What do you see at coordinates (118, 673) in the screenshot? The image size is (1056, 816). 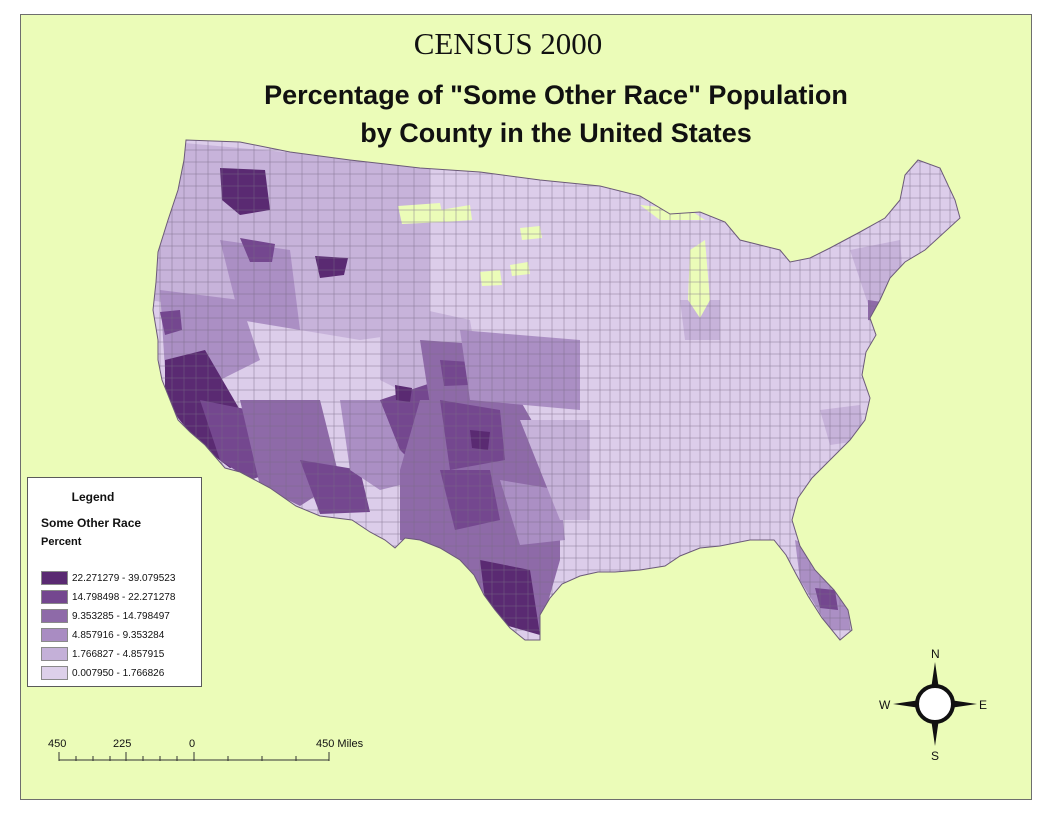 I see `legend-class-label: 0.007950 - 1.766826` at bounding box center [118, 673].